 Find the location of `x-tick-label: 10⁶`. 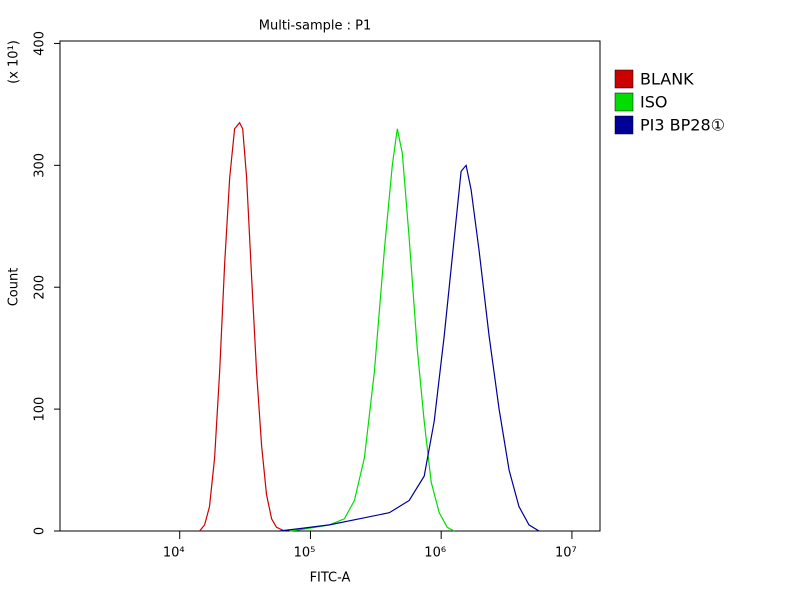

x-tick-label: 10⁶ is located at coordinates (435, 553).